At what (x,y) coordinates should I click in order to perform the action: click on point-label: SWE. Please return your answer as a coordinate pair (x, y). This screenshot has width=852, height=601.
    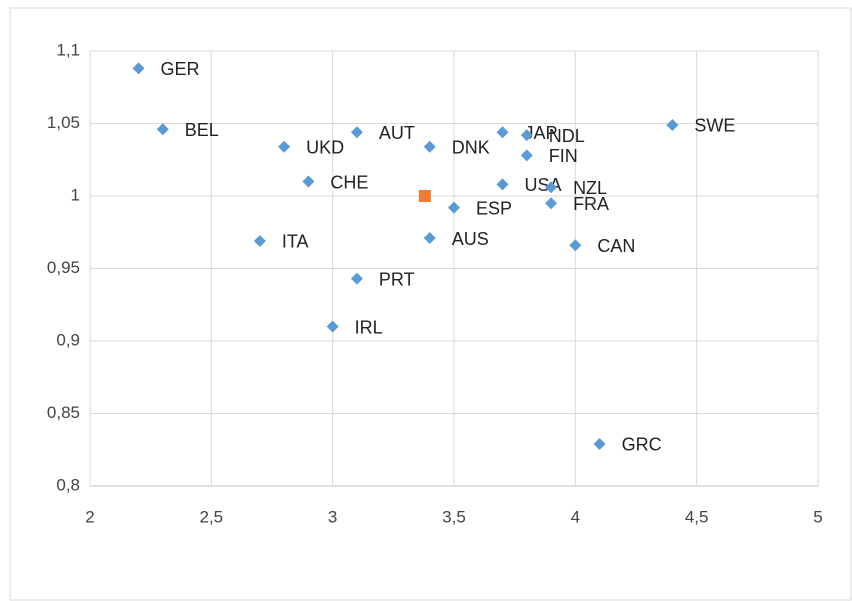
    Looking at the image, I should click on (714, 126).